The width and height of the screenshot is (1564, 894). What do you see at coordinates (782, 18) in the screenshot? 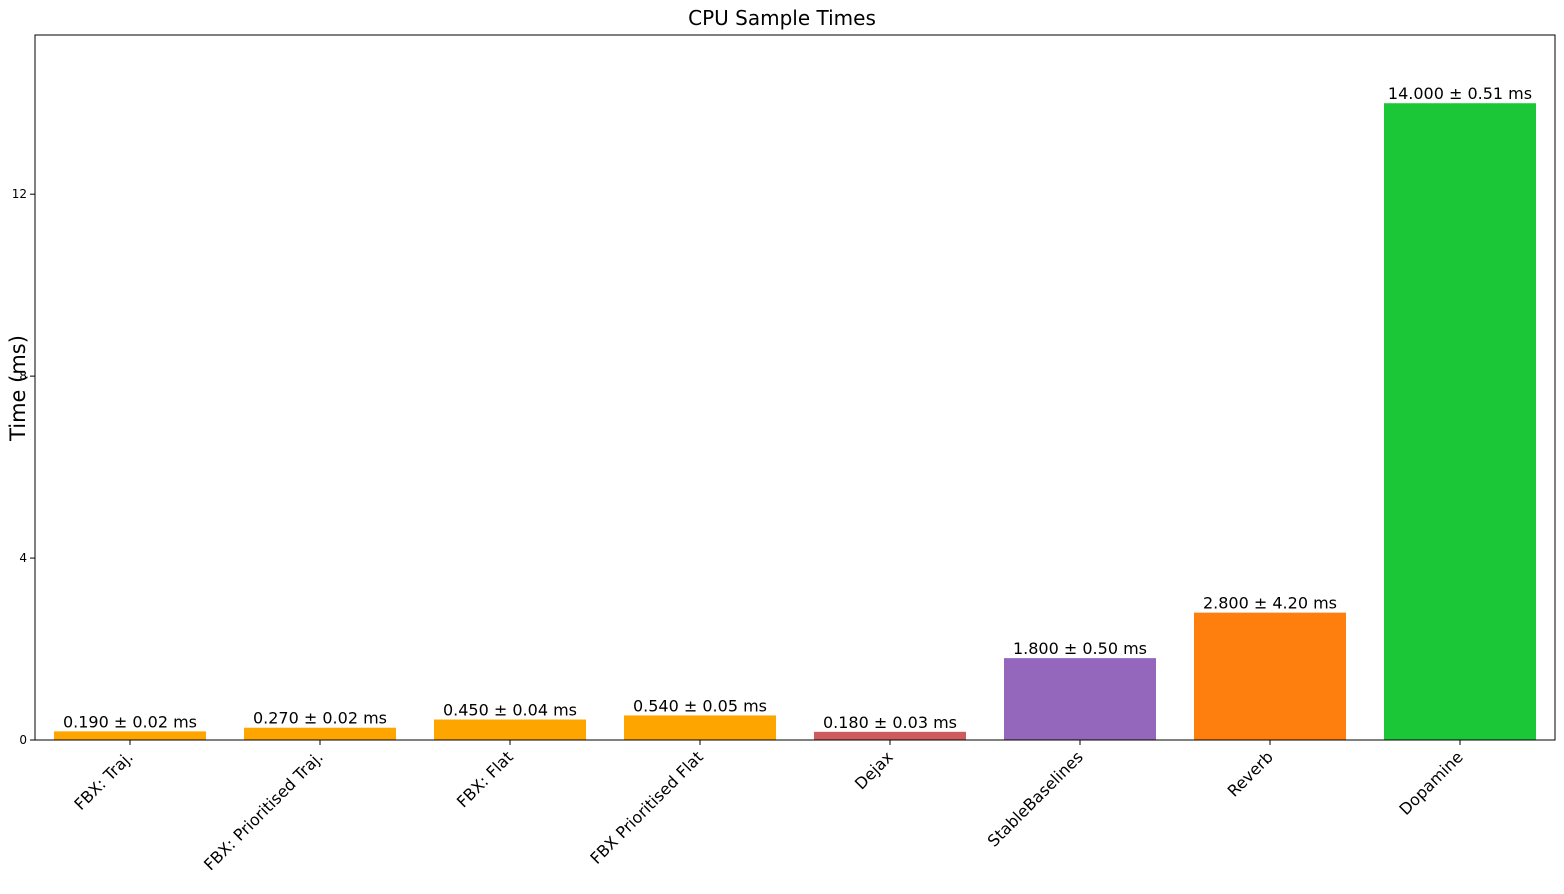
I see `chart-title: CPU Sample Times` at bounding box center [782, 18].